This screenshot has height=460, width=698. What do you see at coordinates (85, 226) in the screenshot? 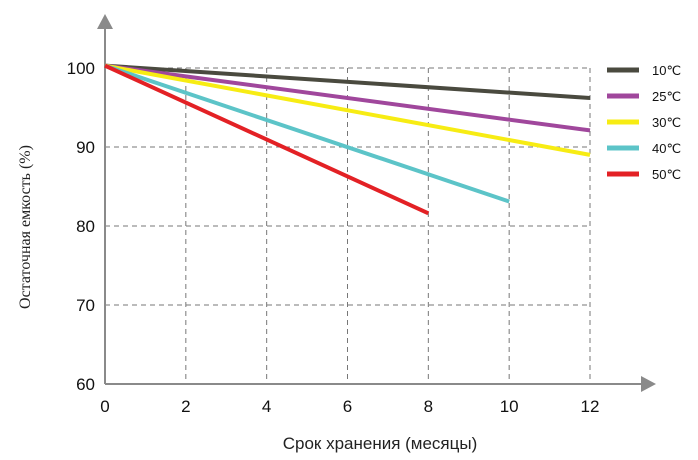
I see `y-tick-label: 80` at bounding box center [85, 226].